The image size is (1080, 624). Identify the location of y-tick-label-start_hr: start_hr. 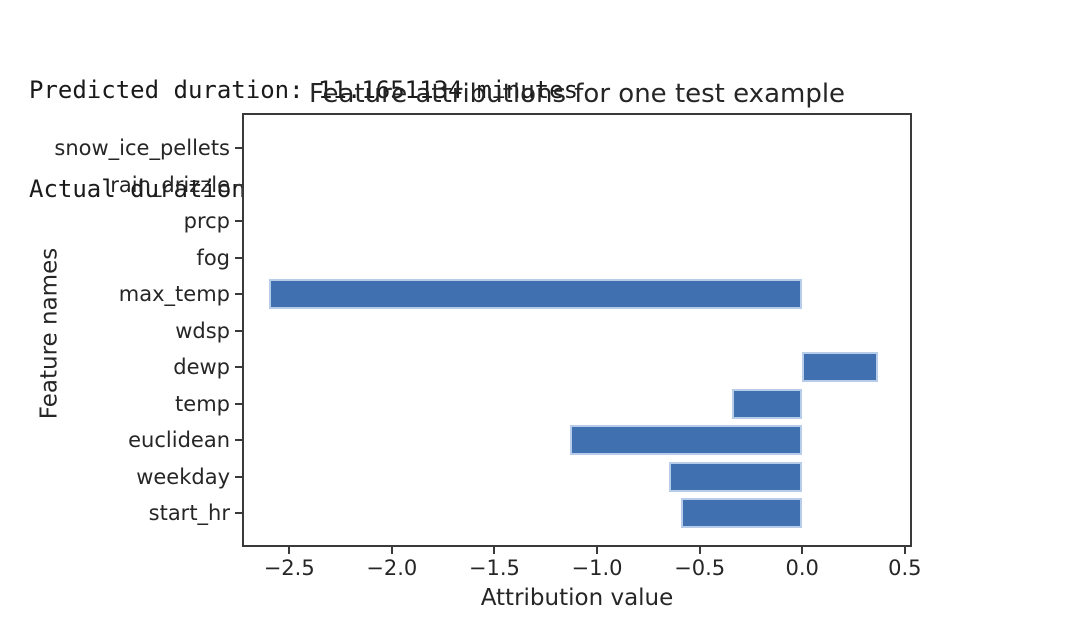
(189, 513).